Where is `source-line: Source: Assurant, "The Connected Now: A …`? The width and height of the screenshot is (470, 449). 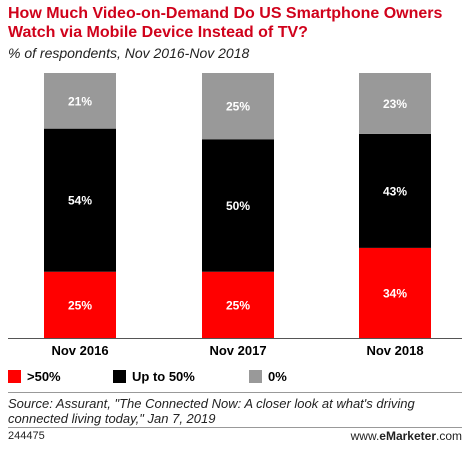 source-line: Source: Assurant, "The Connected Now: A … is located at coordinates (211, 403).